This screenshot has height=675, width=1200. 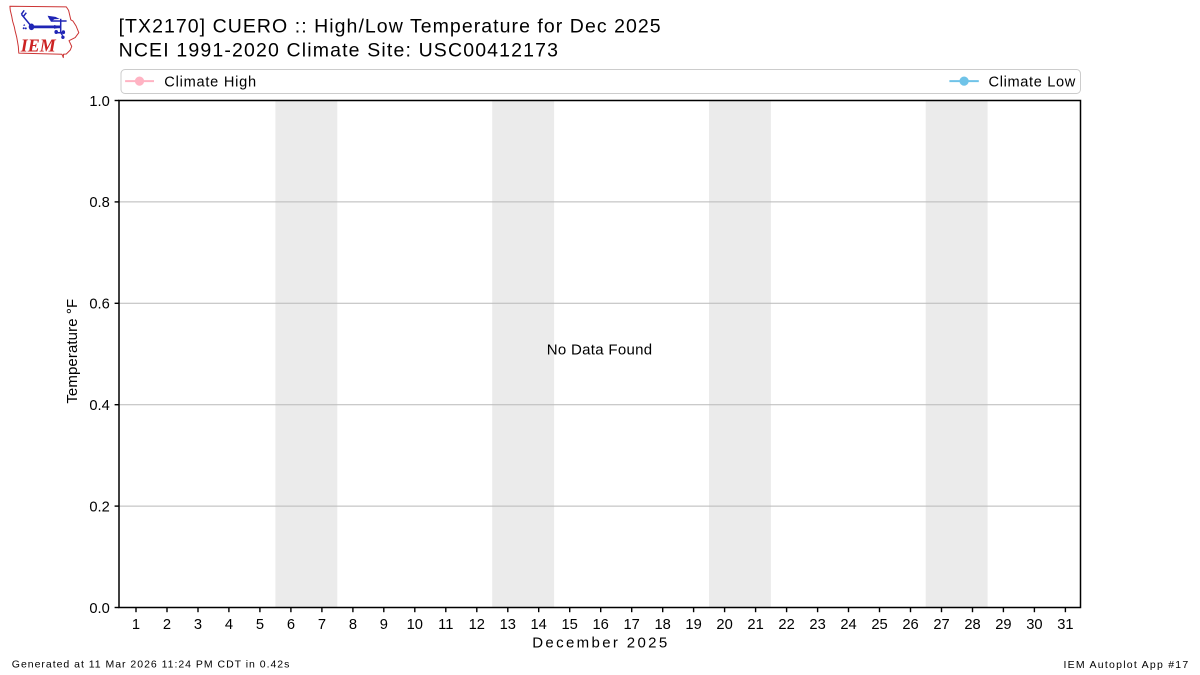 I want to click on svg-text:NCEI 1991-2020 Climate Site: U: NCEI 1991-2020 Climate Site: USC00412173, so click(x=339, y=51).